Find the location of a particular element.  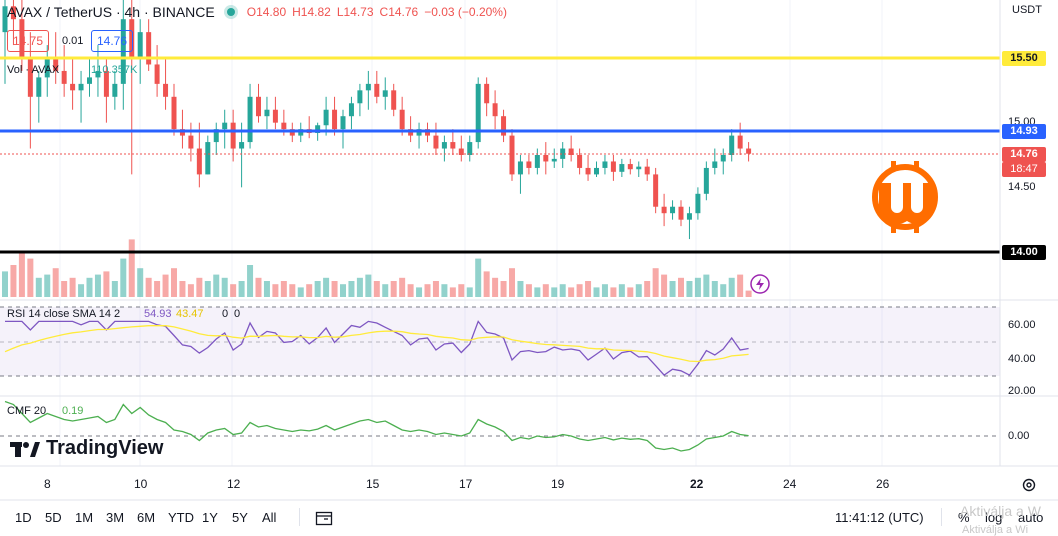

tradingview-logo: TradingView is located at coordinates (86, 448).